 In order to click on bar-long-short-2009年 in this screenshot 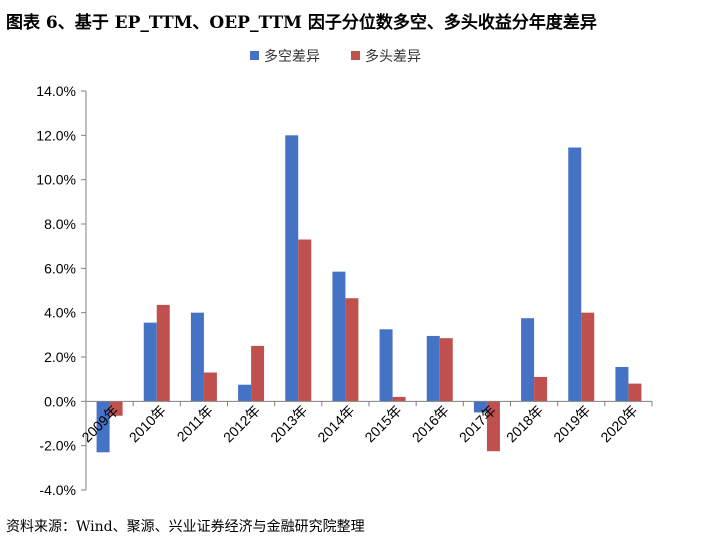, I will do `click(103, 427)`.